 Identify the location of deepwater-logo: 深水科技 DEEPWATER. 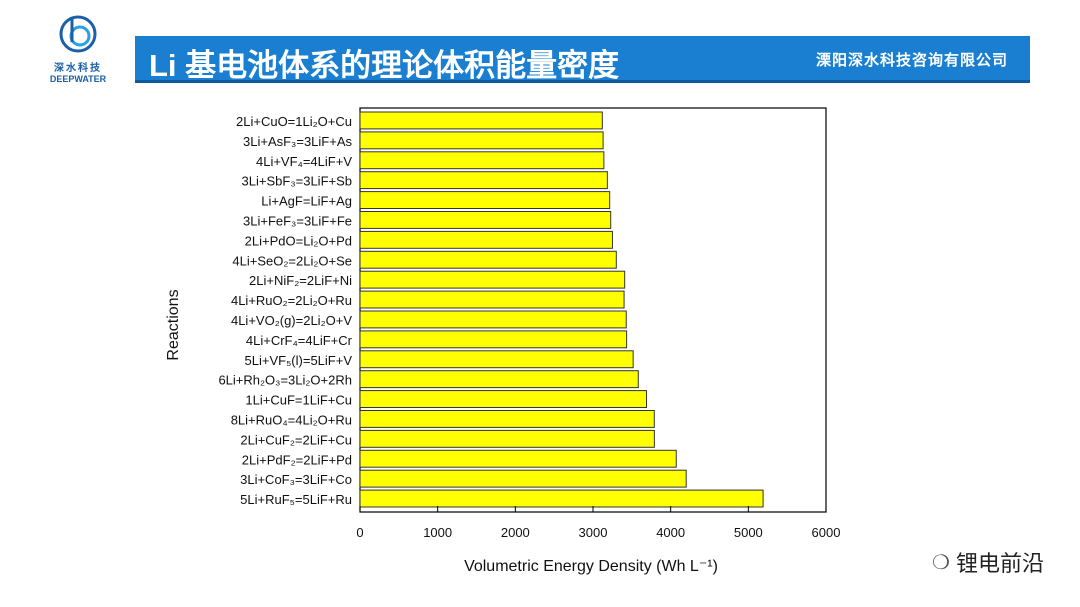
(78, 49).